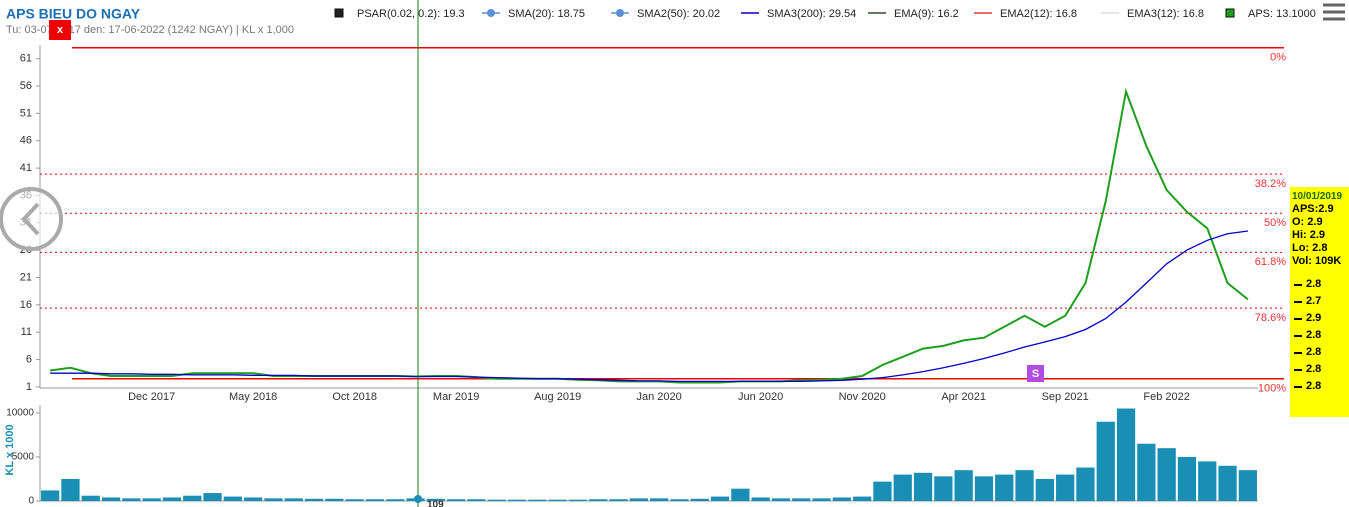  What do you see at coordinates (23, 457) in the screenshot?
I see `y-tick-label: 5000` at bounding box center [23, 457].